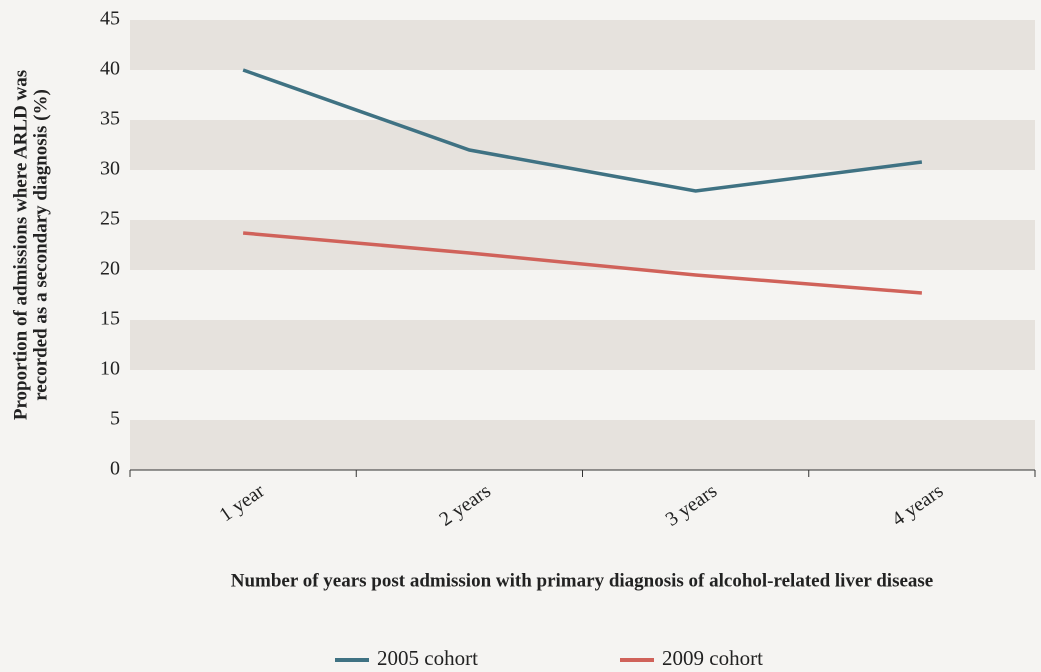 This screenshot has width=1041, height=672. What do you see at coordinates (110, 69) in the screenshot?
I see `y-tick-label: 40` at bounding box center [110, 69].